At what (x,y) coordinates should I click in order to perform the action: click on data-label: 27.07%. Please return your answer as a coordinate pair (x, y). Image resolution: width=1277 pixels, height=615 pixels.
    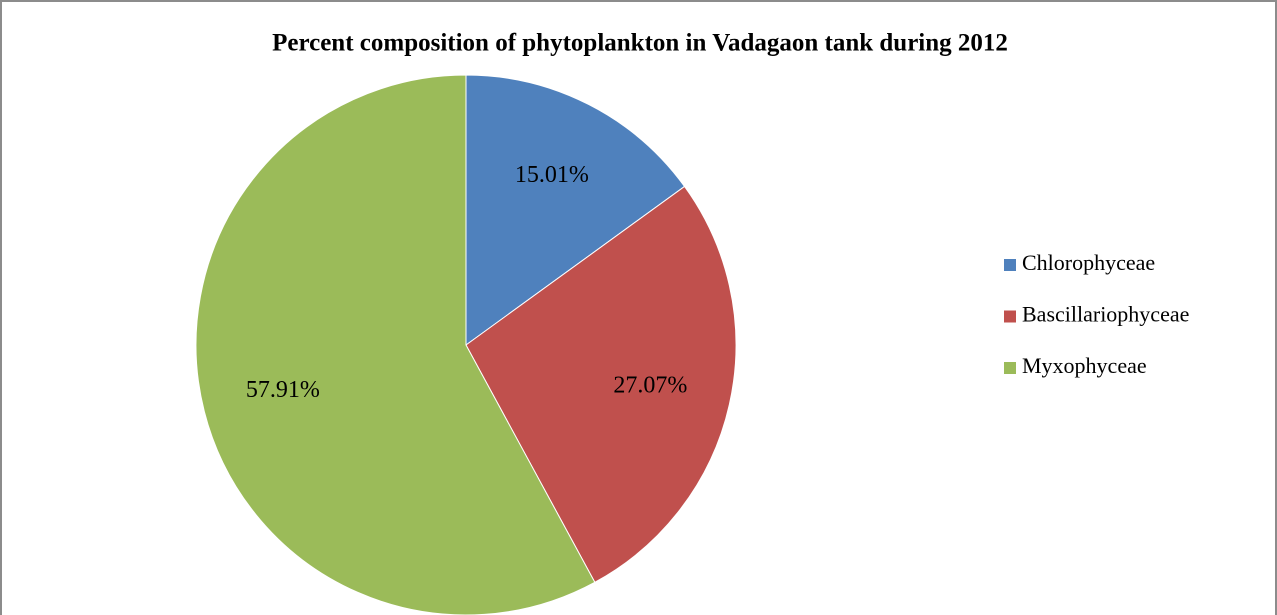
    Looking at the image, I should click on (650, 385).